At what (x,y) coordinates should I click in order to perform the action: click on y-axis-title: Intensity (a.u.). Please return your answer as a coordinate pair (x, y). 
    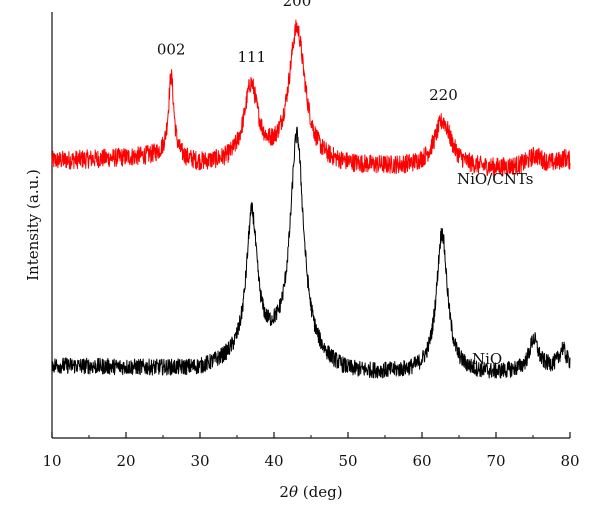
    Looking at the image, I should click on (33, 225).